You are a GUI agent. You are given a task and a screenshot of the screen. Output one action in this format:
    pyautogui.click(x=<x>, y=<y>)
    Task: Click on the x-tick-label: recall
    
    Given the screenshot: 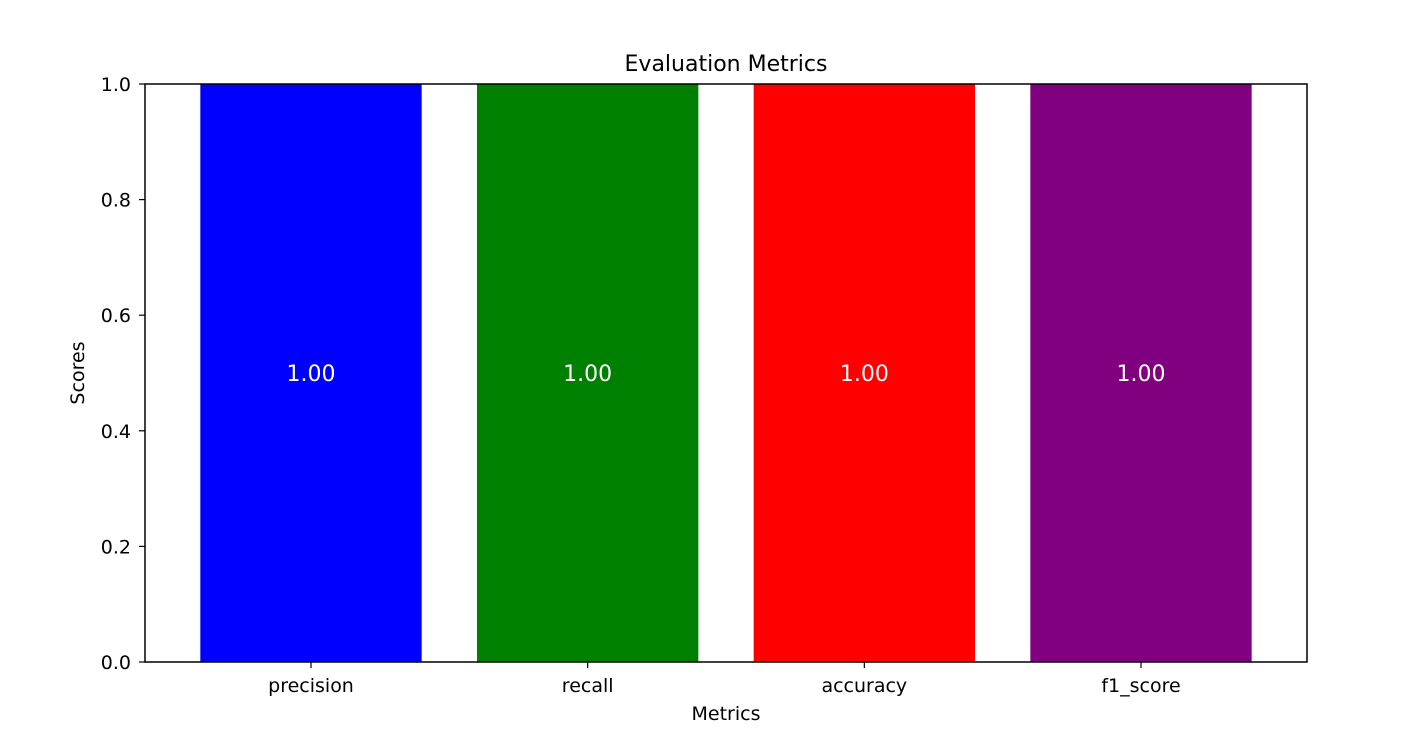 What is the action you would take?
    pyautogui.click(x=588, y=686)
    